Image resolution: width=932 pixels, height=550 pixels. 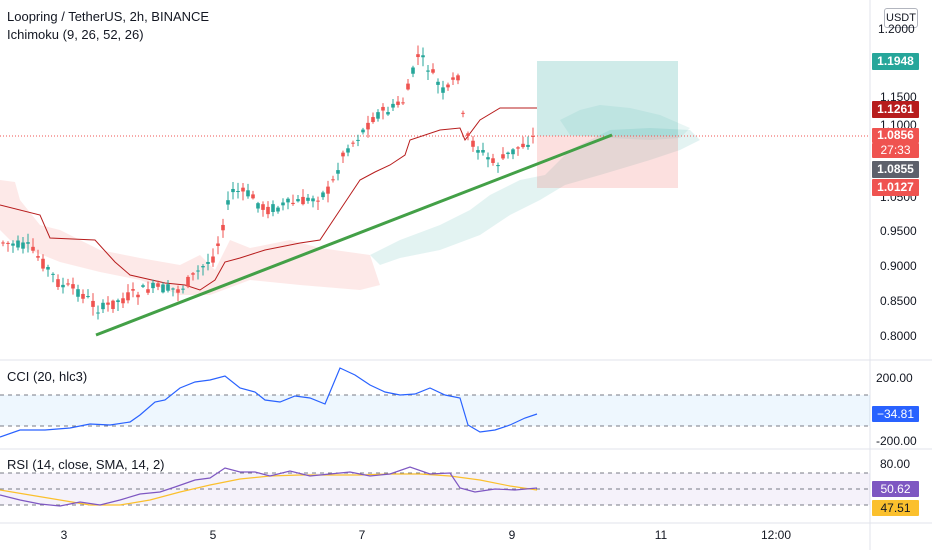 What do you see at coordinates (607, 98) in the screenshot?
I see `profit-zone` at bounding box center [607, 98].